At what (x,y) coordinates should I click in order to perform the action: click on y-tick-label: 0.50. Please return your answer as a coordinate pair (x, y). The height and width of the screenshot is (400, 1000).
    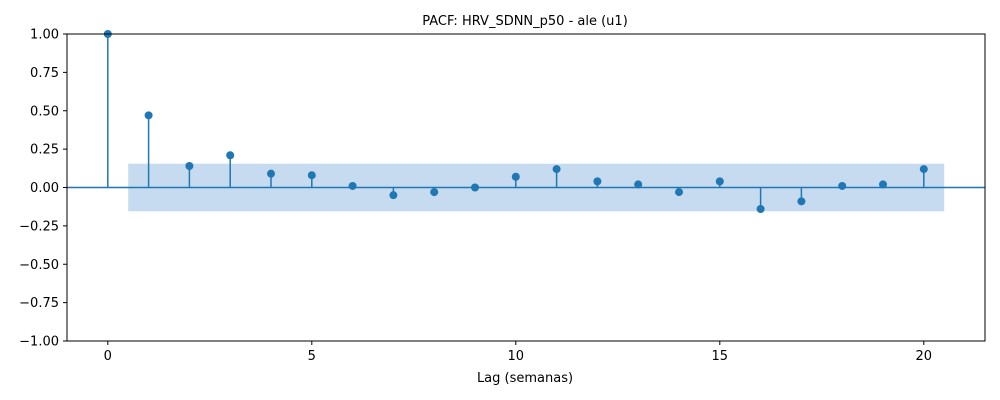
    Looking at the image, I should click on (44, 111).